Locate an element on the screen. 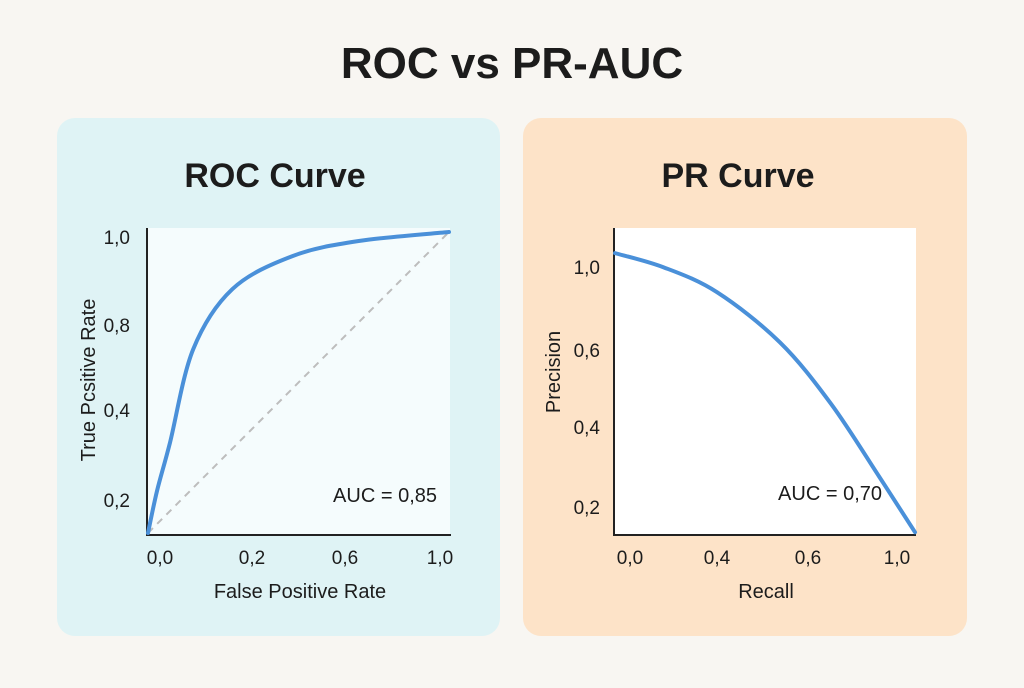 The height and width of the screenshot is (688, 1024). roc-series-roc is located at coordinates (298, 382).